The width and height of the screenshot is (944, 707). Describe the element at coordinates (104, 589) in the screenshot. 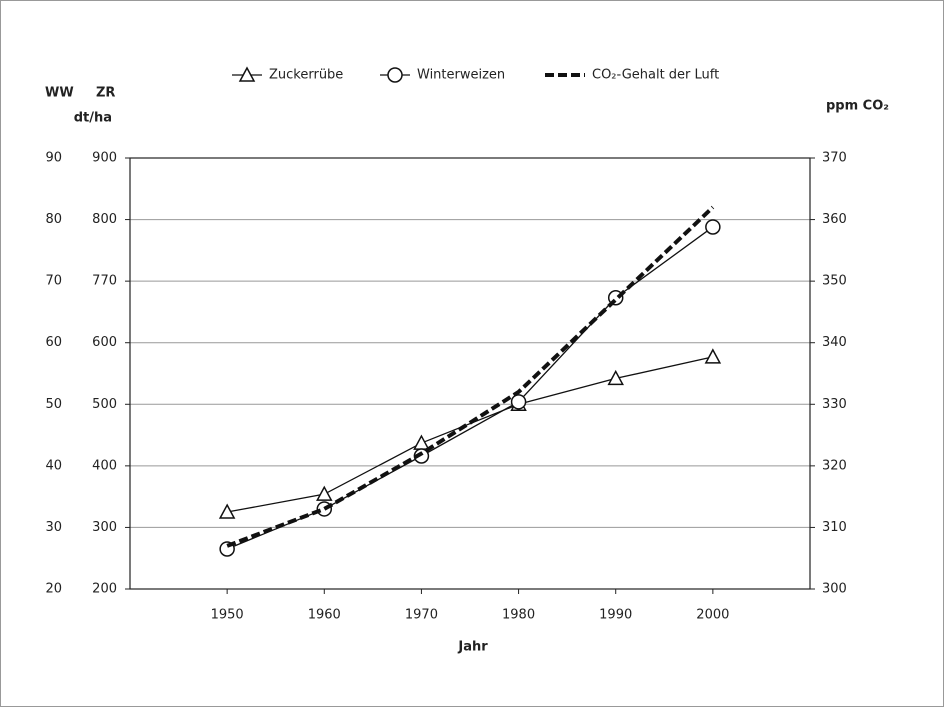

I see `y3-tick-label: 200` at that location.